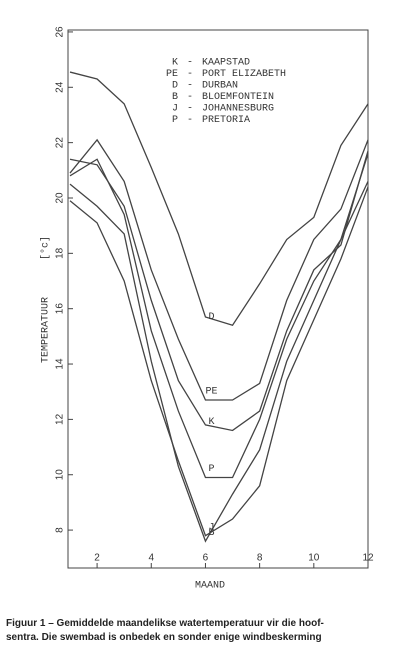 The image size is (405, 648). Describe the element at coordinates (60, 32) in the screenshot. I see `y-tick-label: 26` at that location.